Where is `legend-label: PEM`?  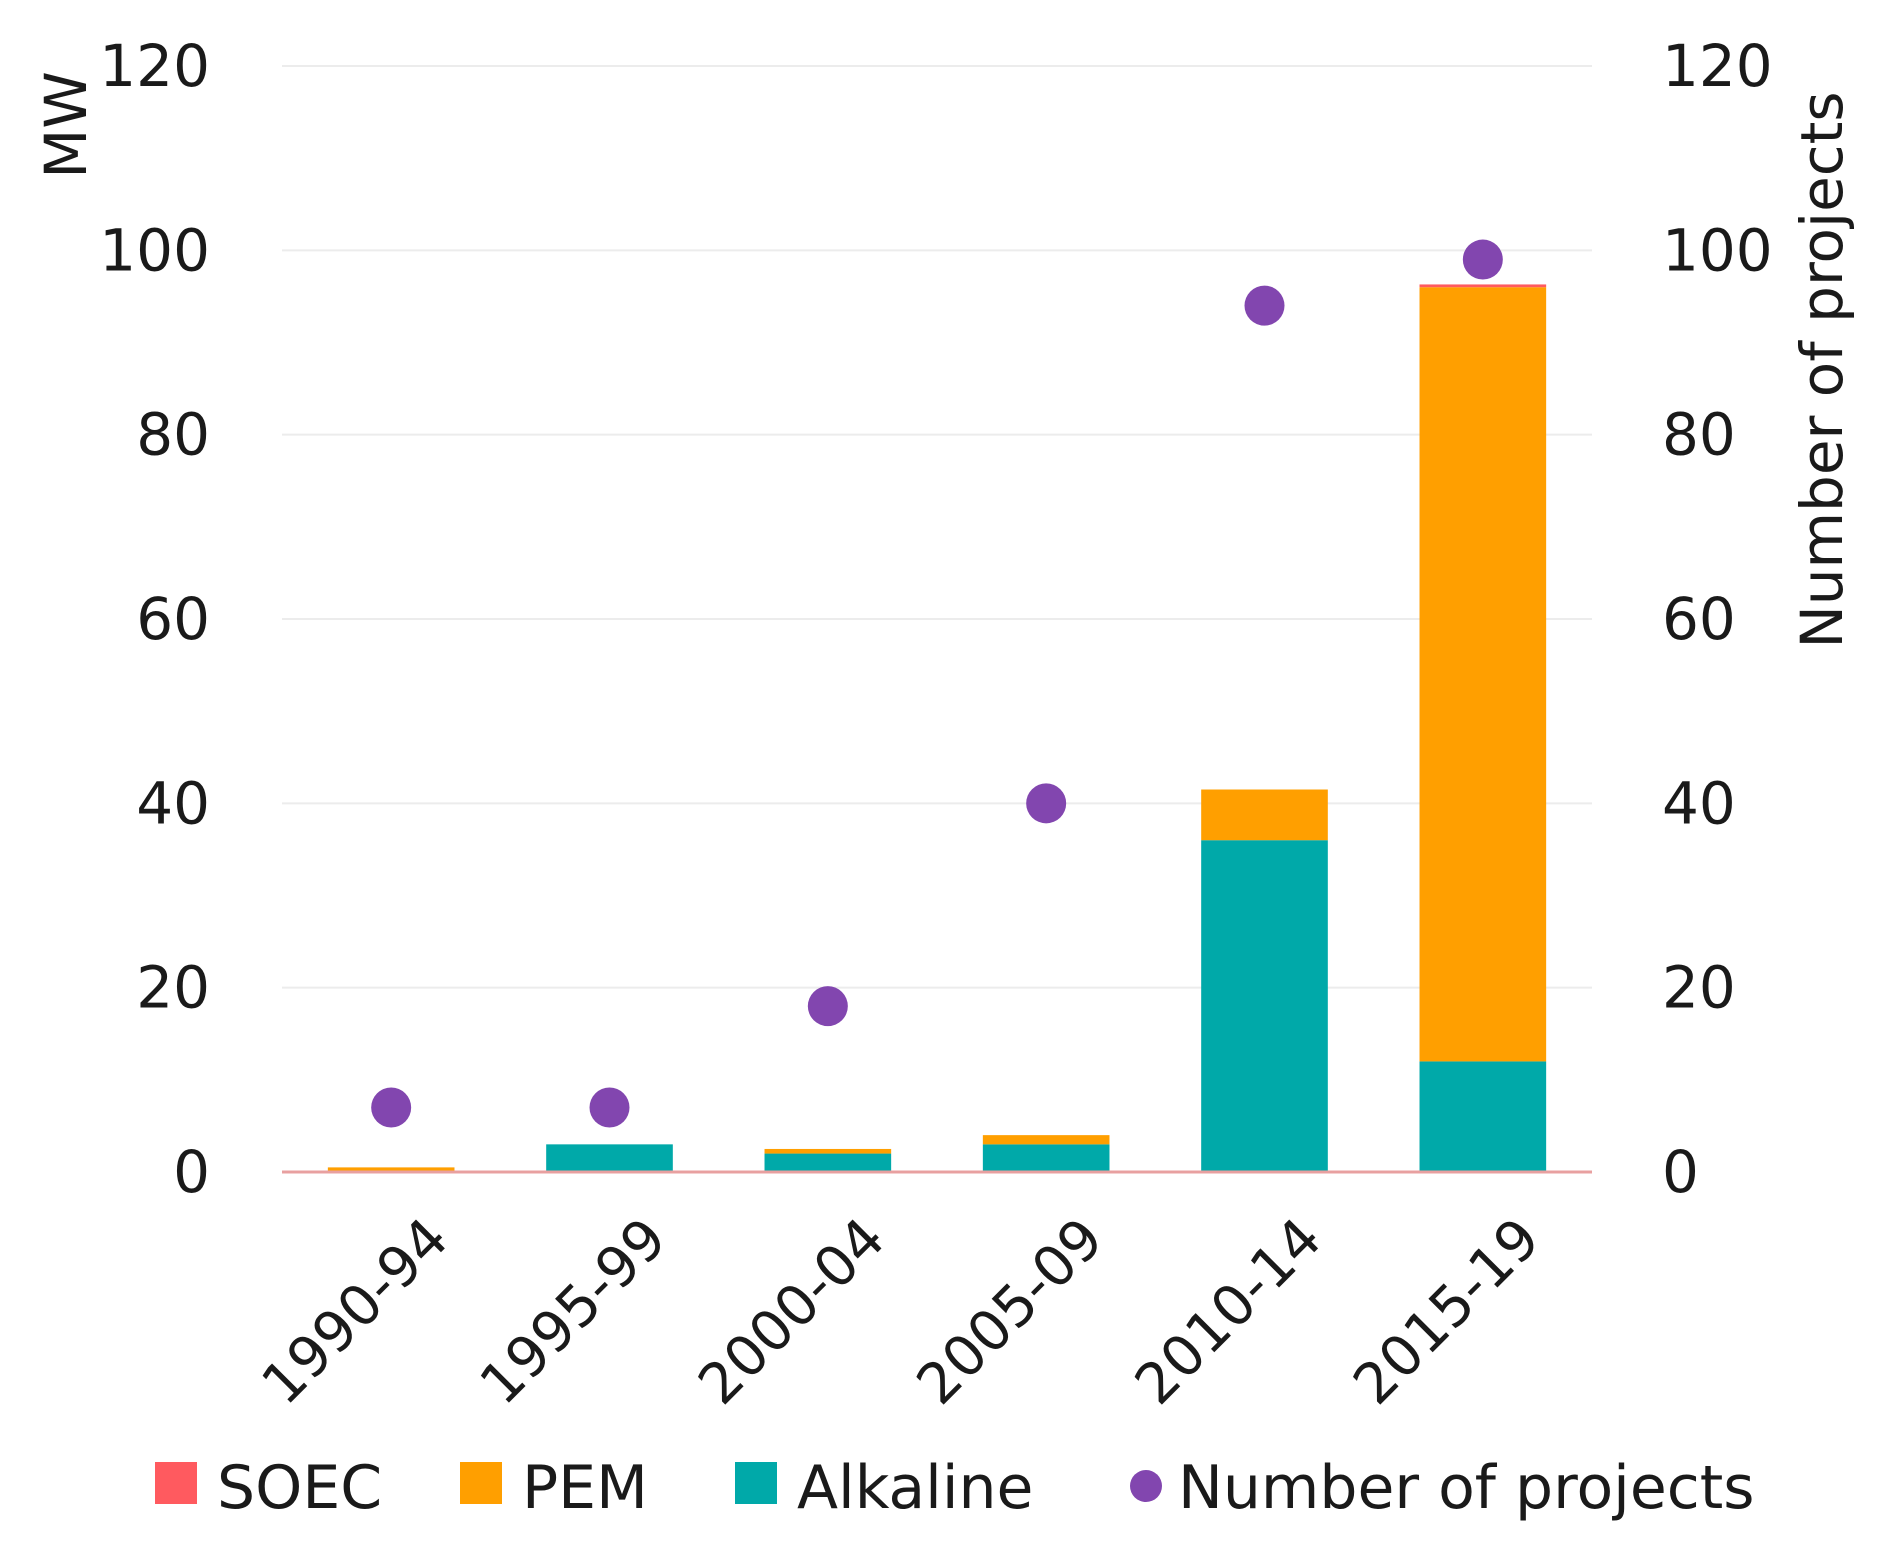
legend-label: PEM is located at coordinates (585, 1488).